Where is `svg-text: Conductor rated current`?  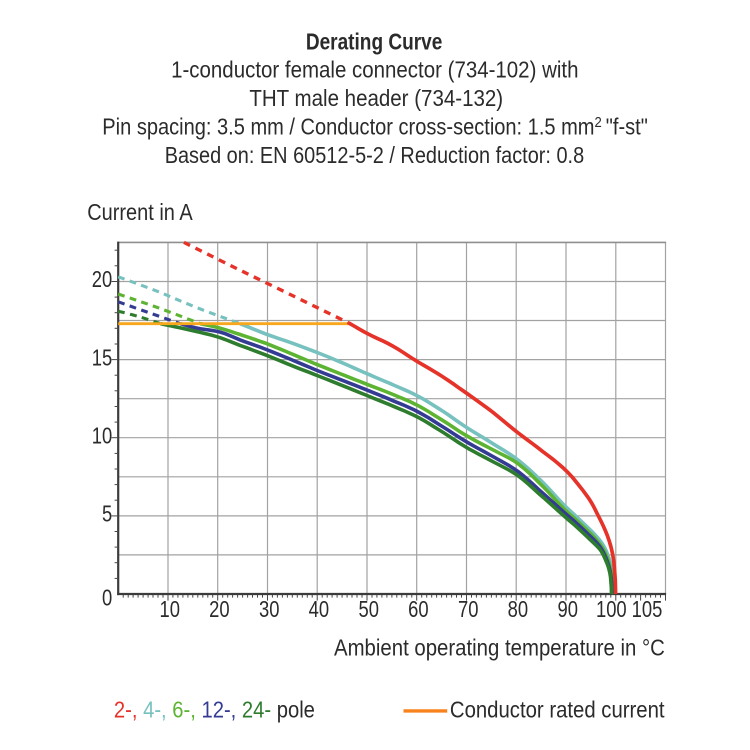
svg-text: Conductor rated current is located at coordinates (557, 709).